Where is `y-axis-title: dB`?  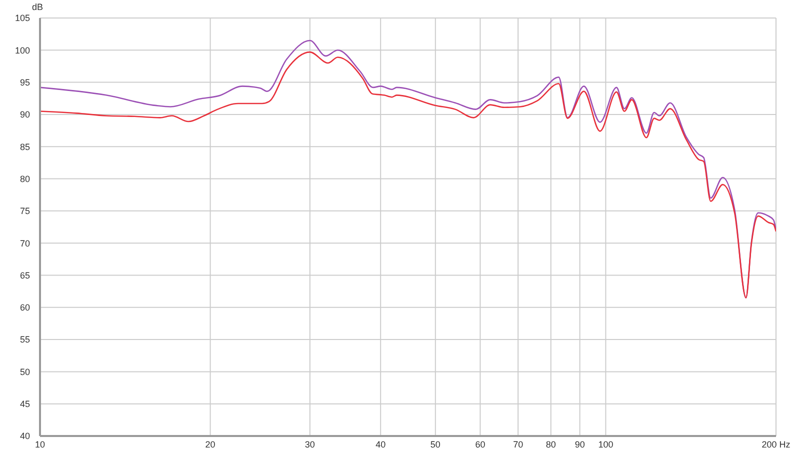
y-axis-title: dB is located at coordinates (38, 7).